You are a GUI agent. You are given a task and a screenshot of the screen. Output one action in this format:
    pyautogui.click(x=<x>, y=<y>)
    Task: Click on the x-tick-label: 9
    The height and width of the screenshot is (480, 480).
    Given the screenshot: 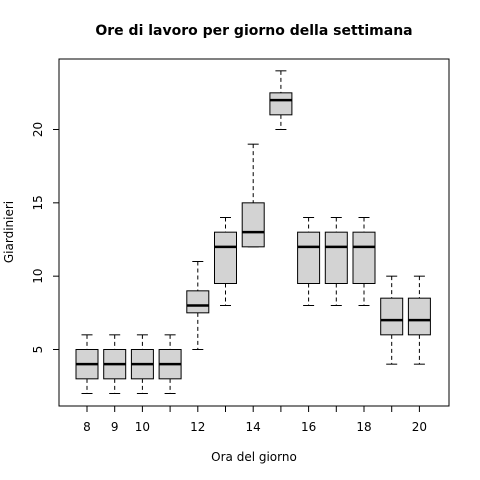 What is the action you would take?
    pyautogui.click(x=115, y=427)
    